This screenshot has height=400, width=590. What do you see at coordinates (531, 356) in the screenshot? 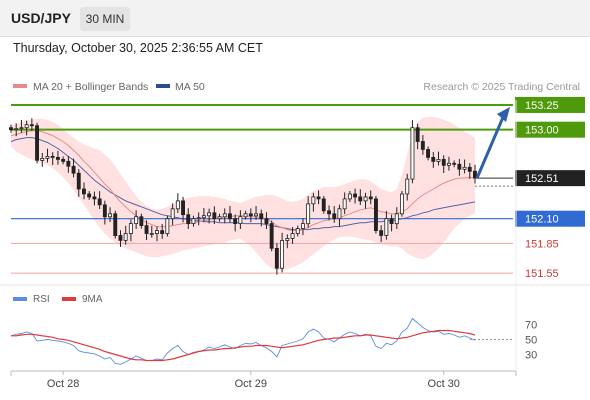
I see `rsi-tick-label: 30` at bounding box center [531, 356].